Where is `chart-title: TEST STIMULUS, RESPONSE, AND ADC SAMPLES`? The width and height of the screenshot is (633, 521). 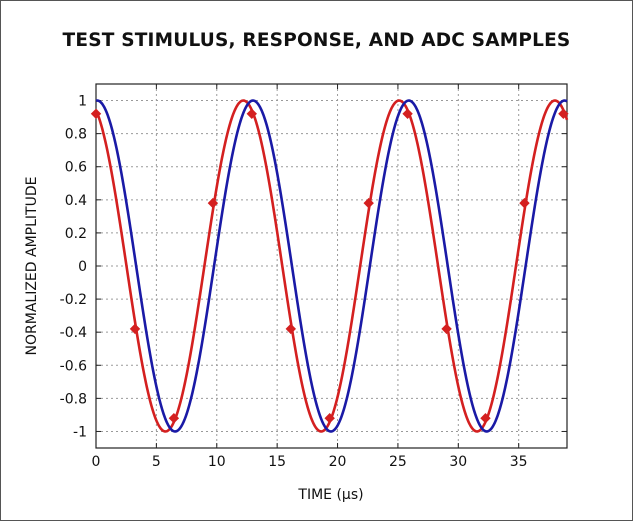
chart-title: TEST STIMULUS, RESPONSE, AND ADC SAMPLES is located at coordinates (316, 40).